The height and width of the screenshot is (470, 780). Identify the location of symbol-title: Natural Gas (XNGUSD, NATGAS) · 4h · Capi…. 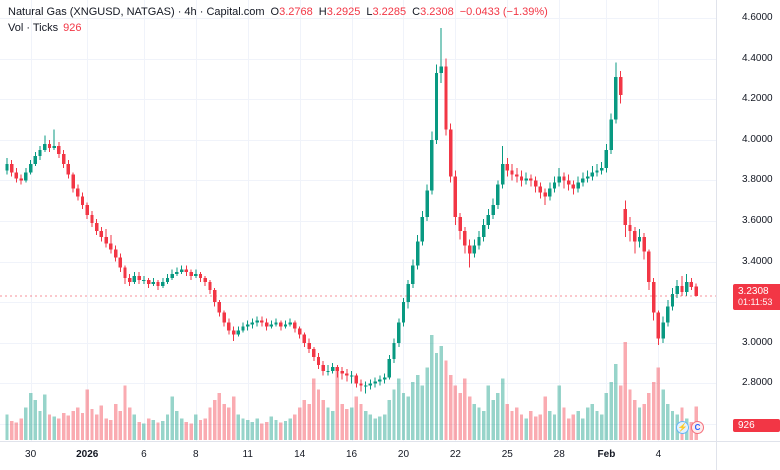
(136, 12).